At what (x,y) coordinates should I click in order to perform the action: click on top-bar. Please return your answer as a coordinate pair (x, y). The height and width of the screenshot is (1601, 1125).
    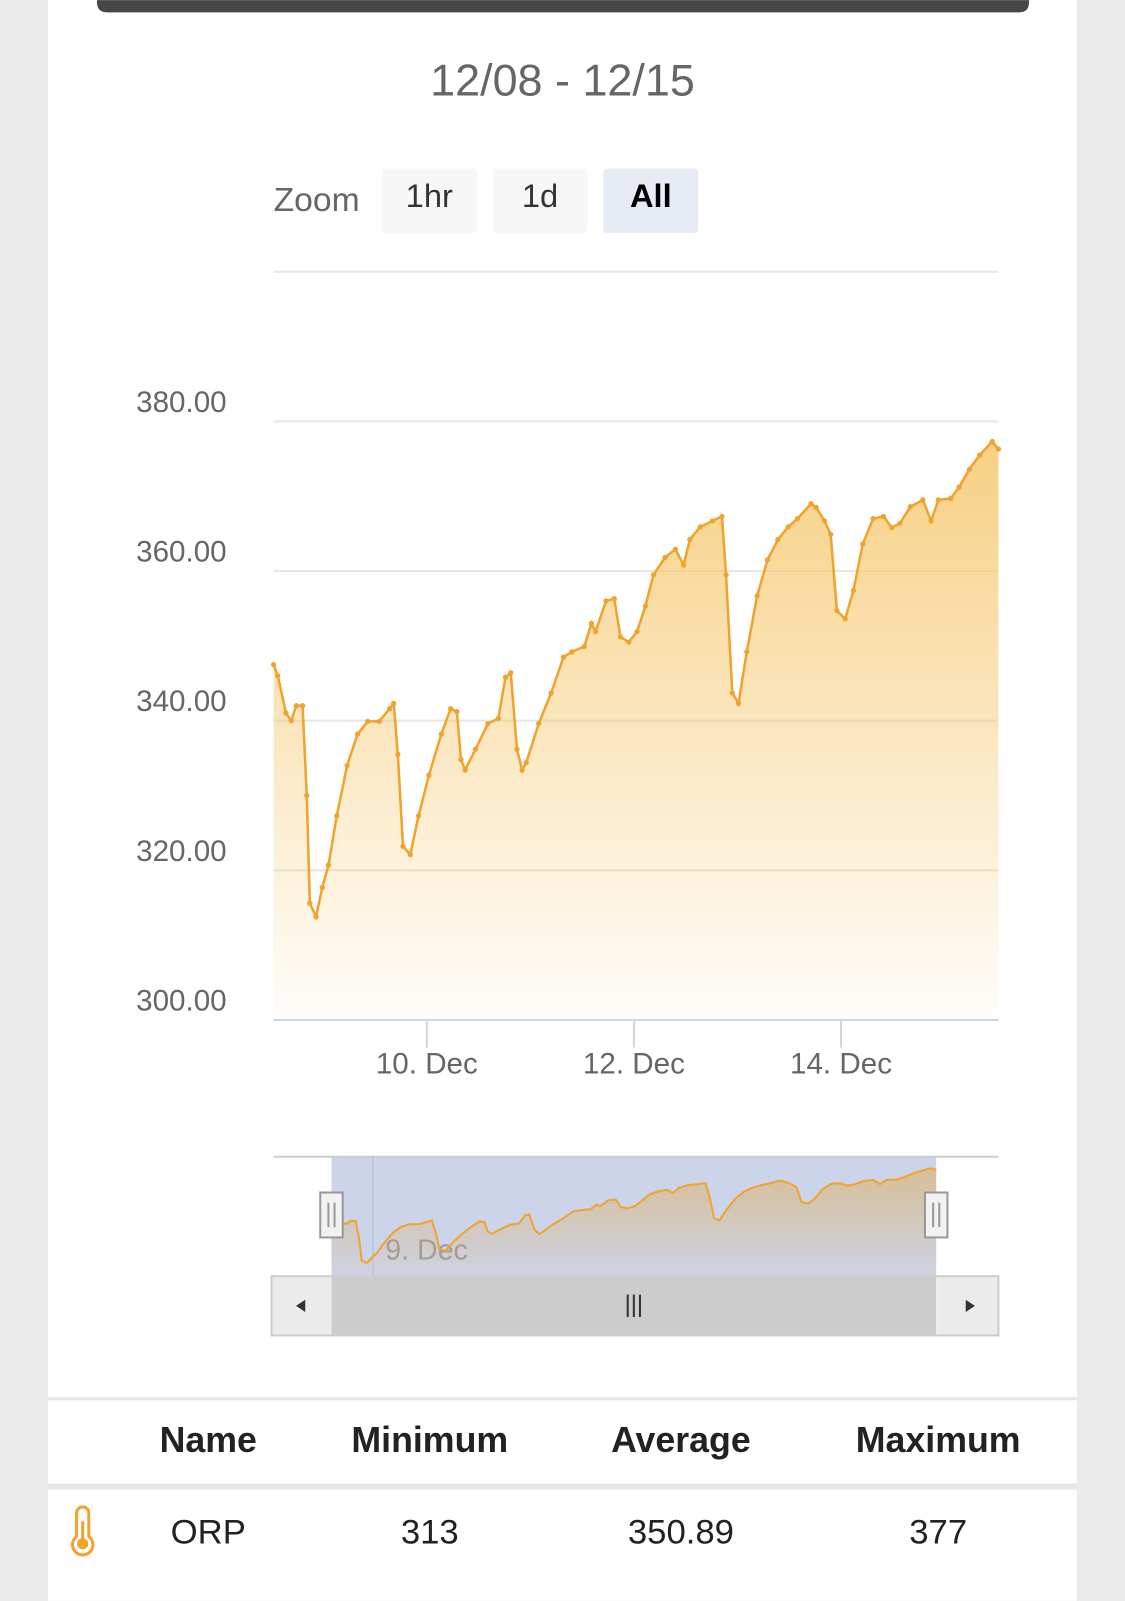
    Looking at the image, I should click on (563, 6).